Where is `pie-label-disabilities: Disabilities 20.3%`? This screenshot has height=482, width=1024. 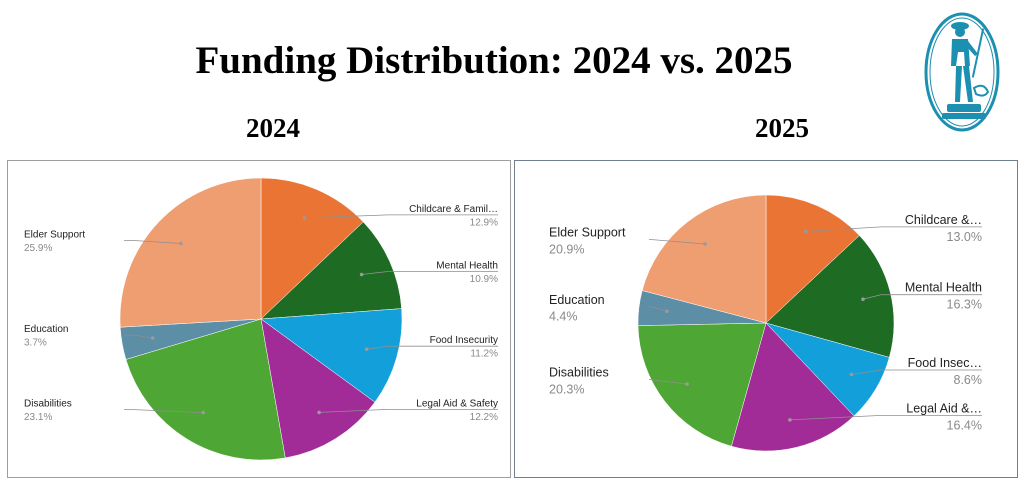
pie-label-disabilities: Disabilities 20.3% is located at coordinates (619, 381).